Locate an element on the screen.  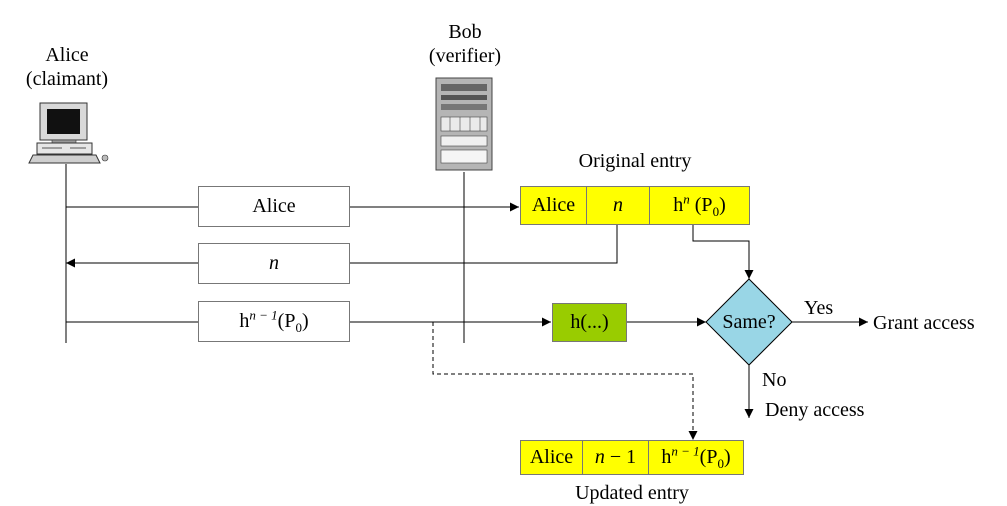
bob-name: Bob is located at coordinates (465, 32).